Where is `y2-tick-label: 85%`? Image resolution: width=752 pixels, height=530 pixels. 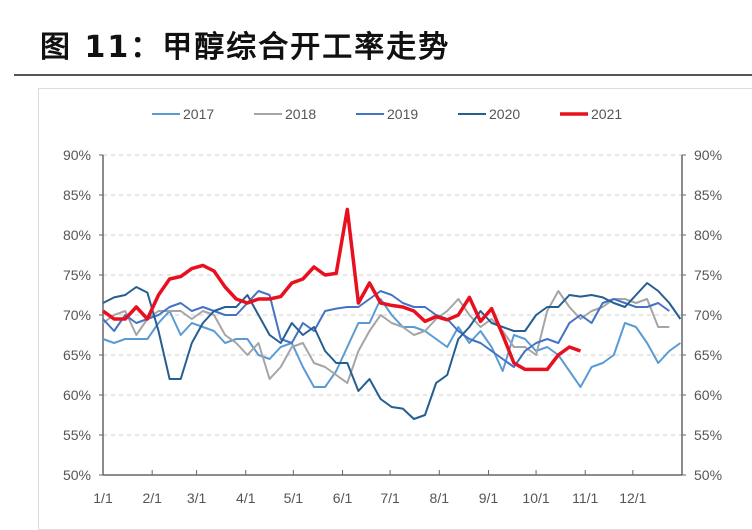 y2-tick-label: 85% is located at coordinates (708, 195).